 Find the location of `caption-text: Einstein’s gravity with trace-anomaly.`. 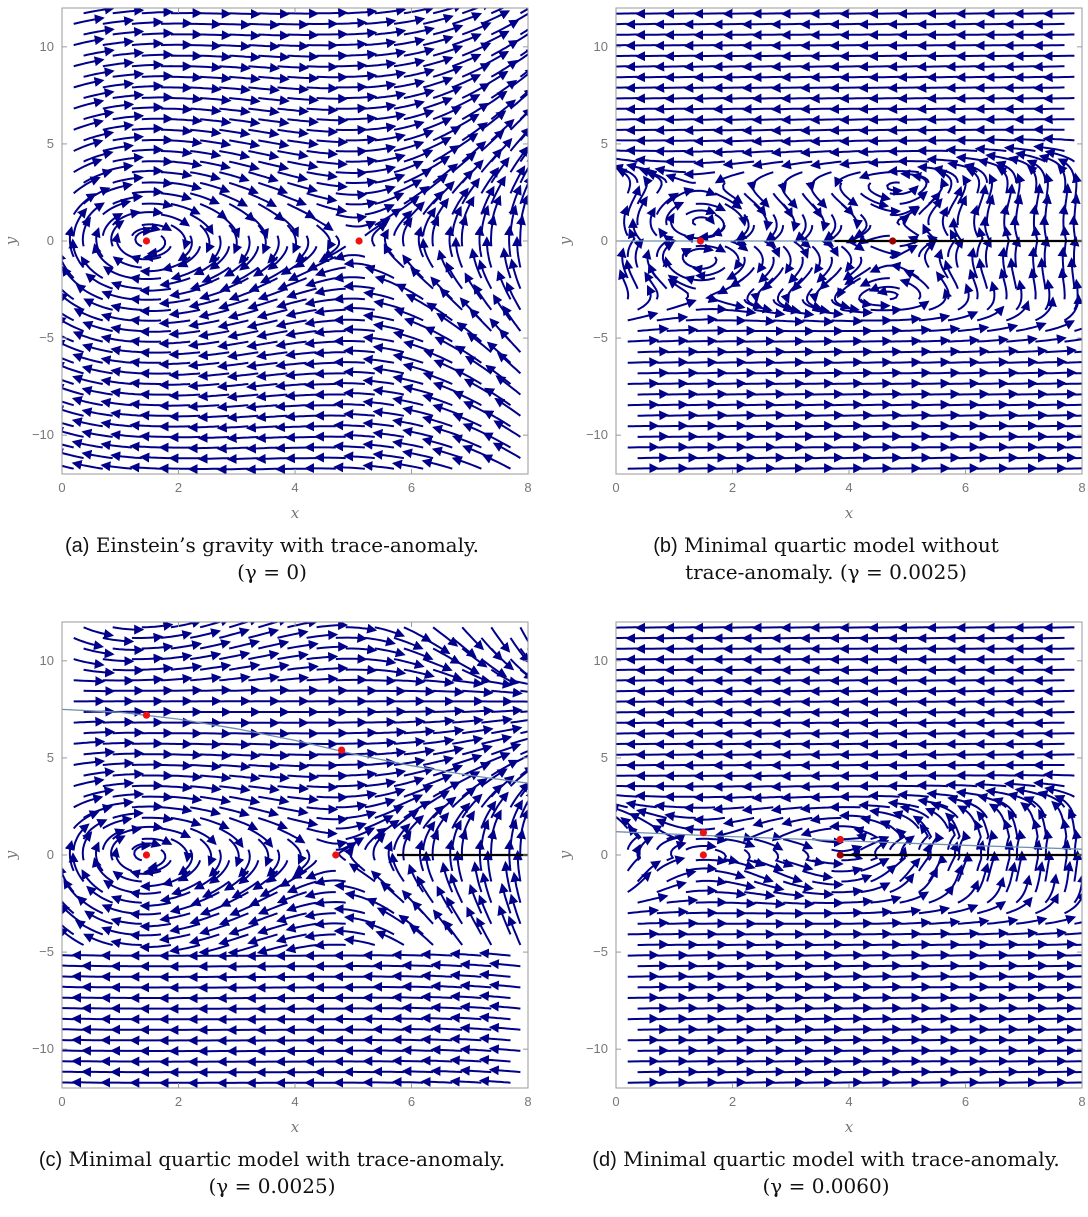

caption-text: Einstein’s gravity with trace-anomaly. is located at coordinates (287, 545).